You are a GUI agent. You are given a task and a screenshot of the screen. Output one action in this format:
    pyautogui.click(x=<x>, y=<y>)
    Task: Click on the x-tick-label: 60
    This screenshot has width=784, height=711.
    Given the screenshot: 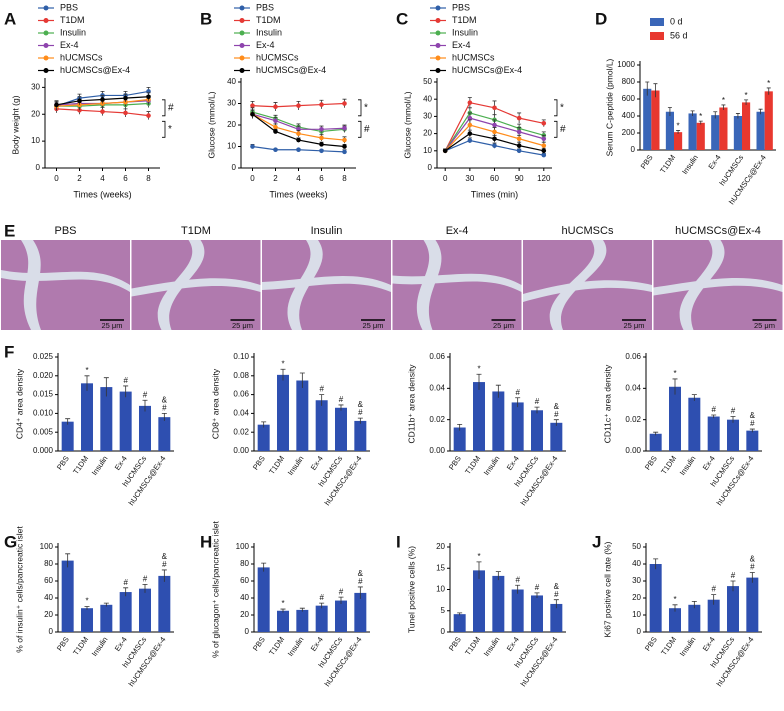 What is the action you would take?
    pyautogui.click(x=494, y=178)
    